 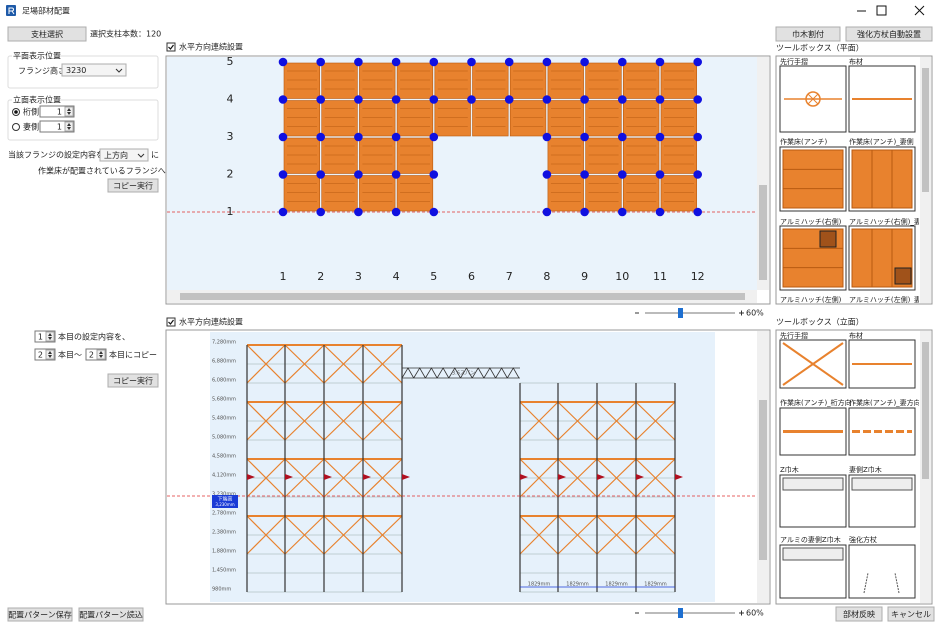 I want to click on save-pattern-button: 配置パターン保存, so click(x=40, y=614).